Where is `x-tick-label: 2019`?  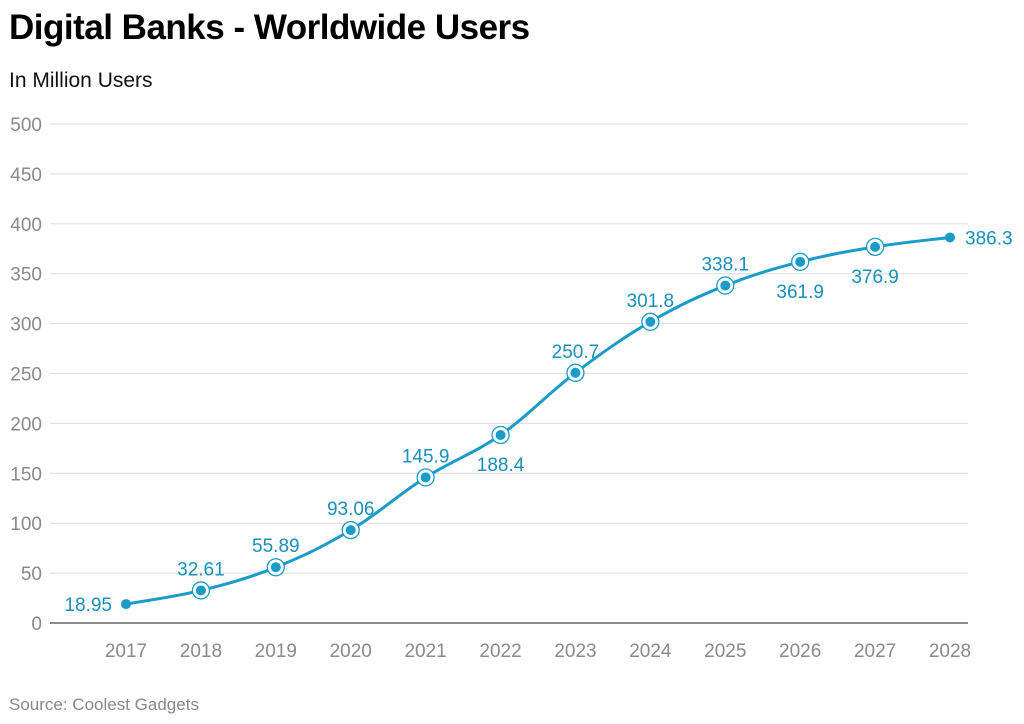
x-tick-label: 2019 is located at coordinates (276, 651).